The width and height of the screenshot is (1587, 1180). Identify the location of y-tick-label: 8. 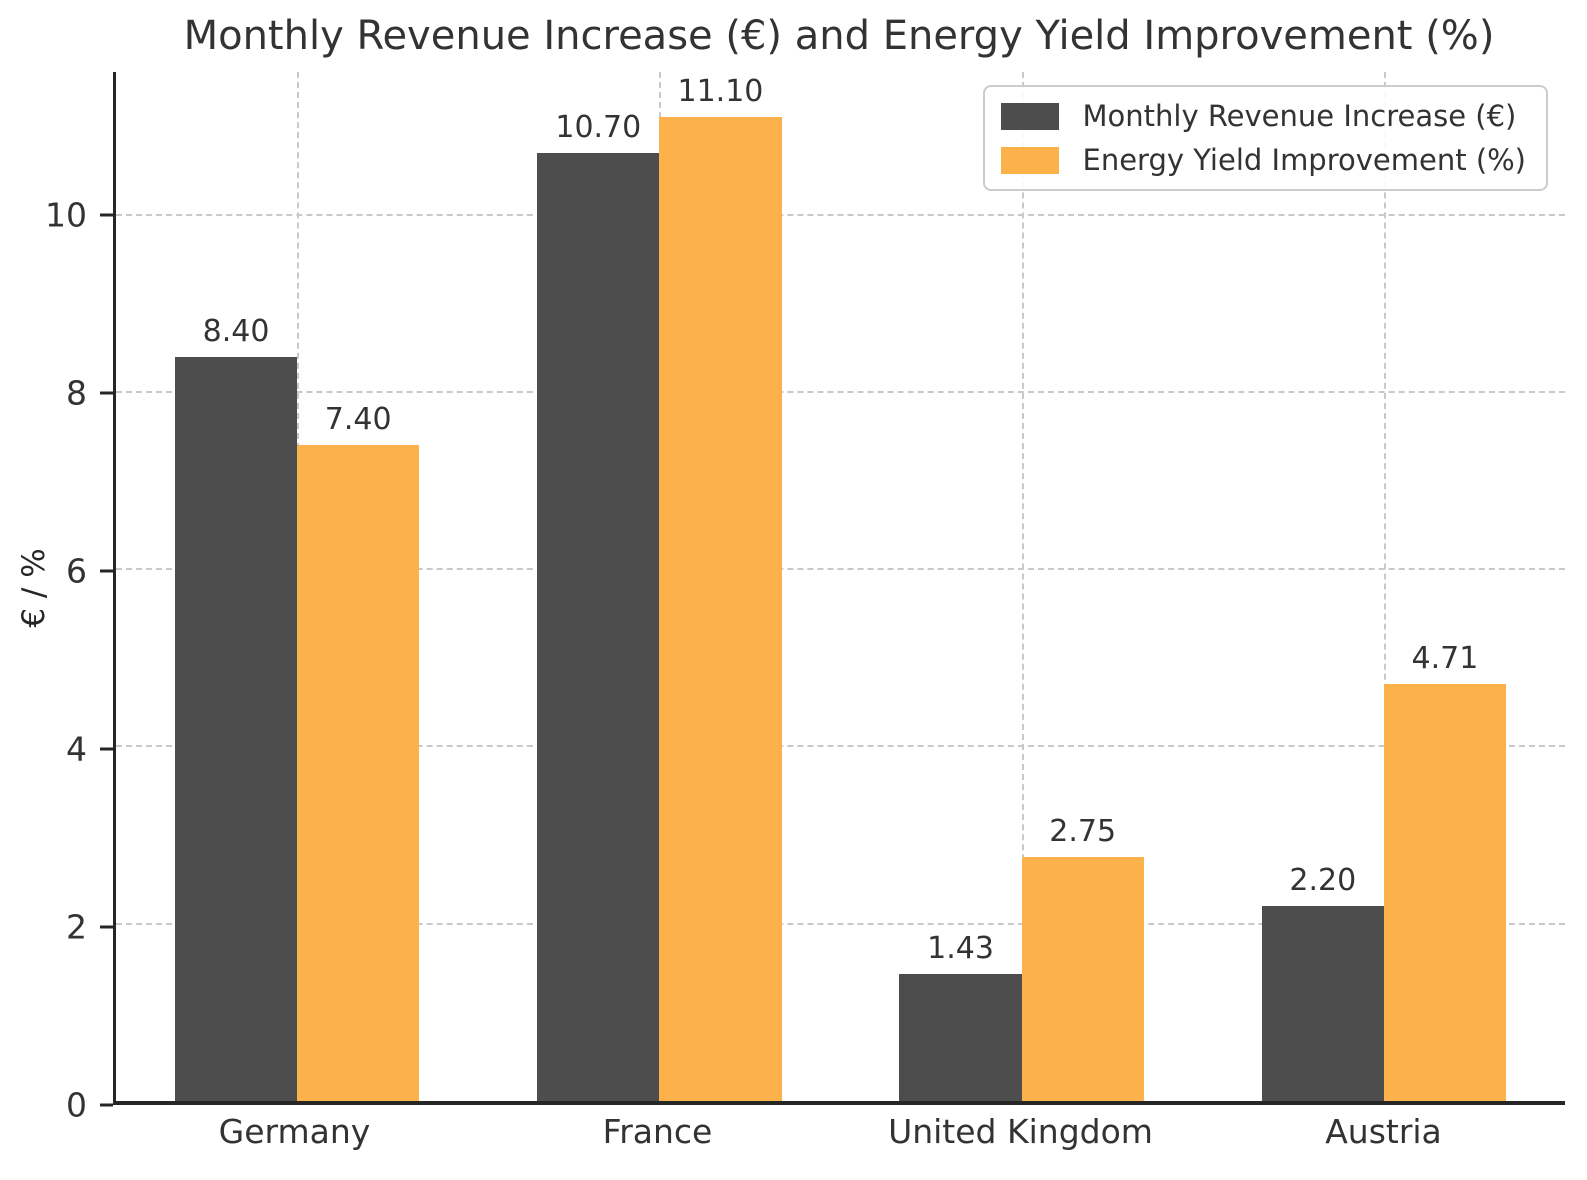
(76, 393).